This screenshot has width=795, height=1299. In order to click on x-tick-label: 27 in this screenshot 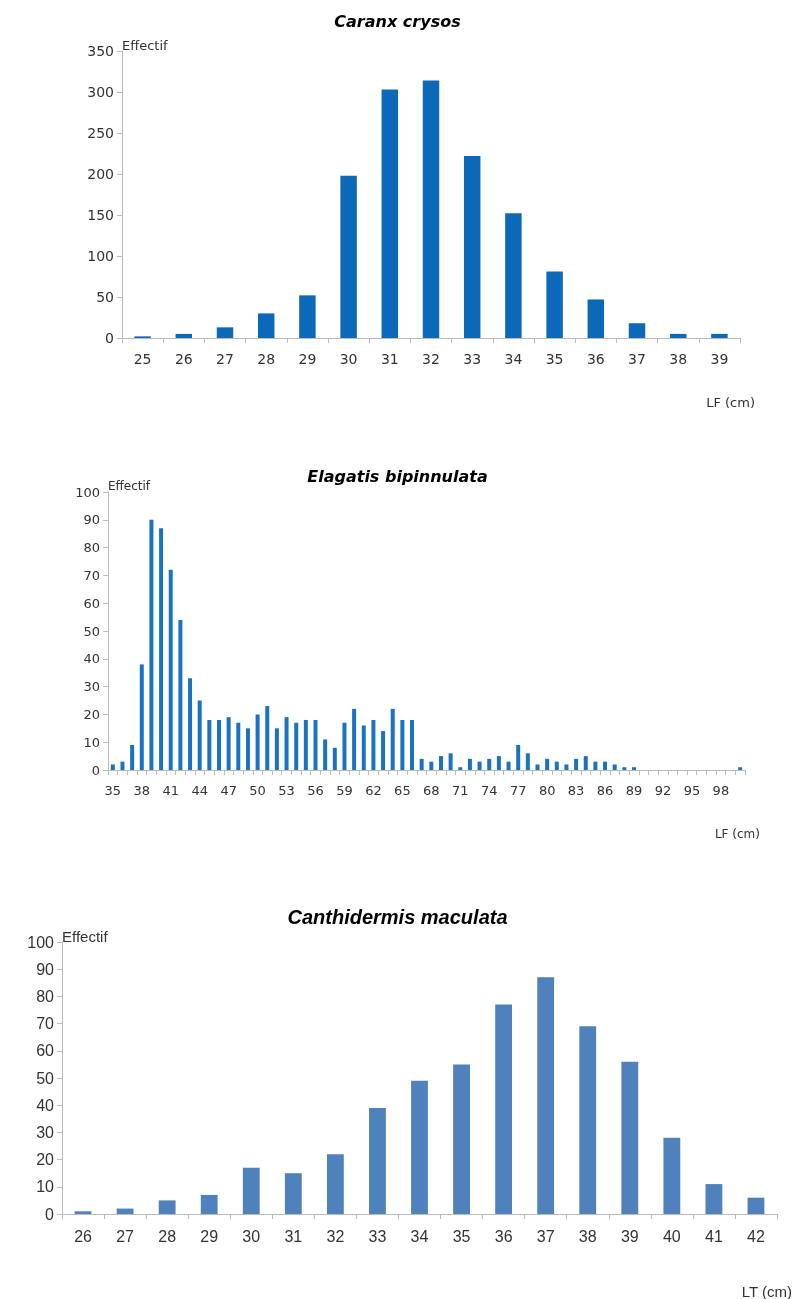, I will do `click(225, 359)`.